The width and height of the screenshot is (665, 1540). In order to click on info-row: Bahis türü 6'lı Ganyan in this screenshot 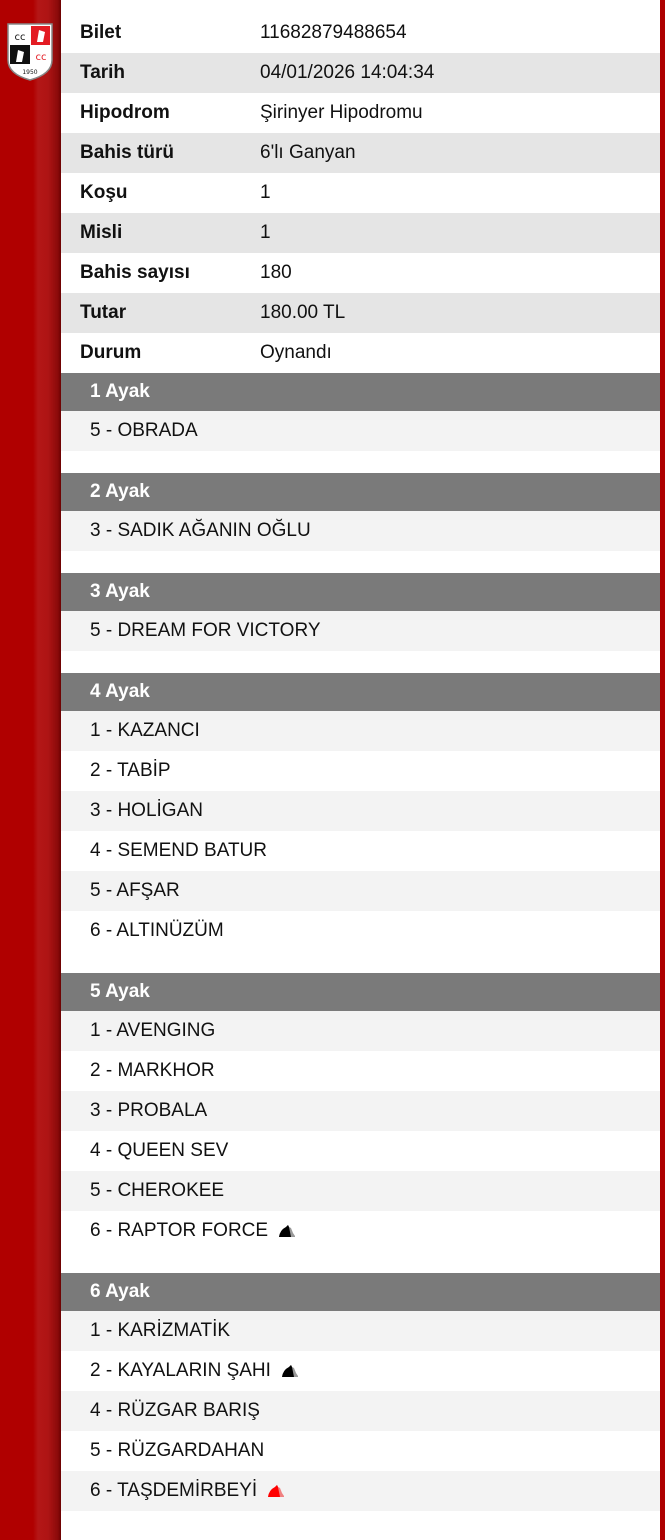, I will do `click(360, 153)`.